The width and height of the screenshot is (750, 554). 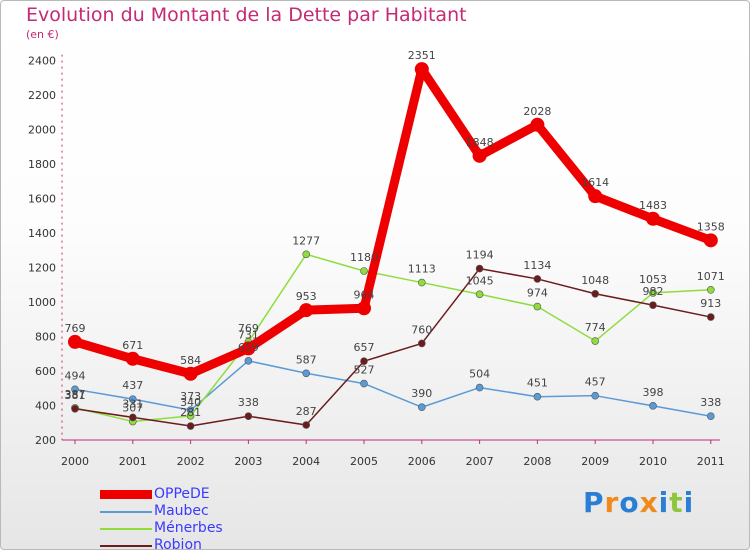 I want to click on logo-letter: o, so click(x=629, y=502).